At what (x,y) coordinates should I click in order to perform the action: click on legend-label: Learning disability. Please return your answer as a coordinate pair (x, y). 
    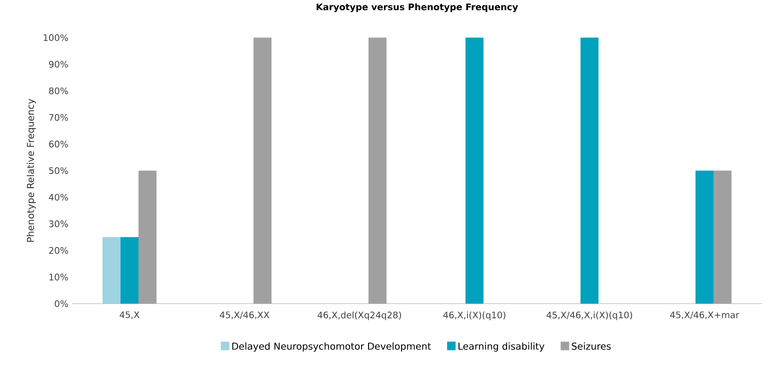
    Looking at the image, I should click on (501, 347).